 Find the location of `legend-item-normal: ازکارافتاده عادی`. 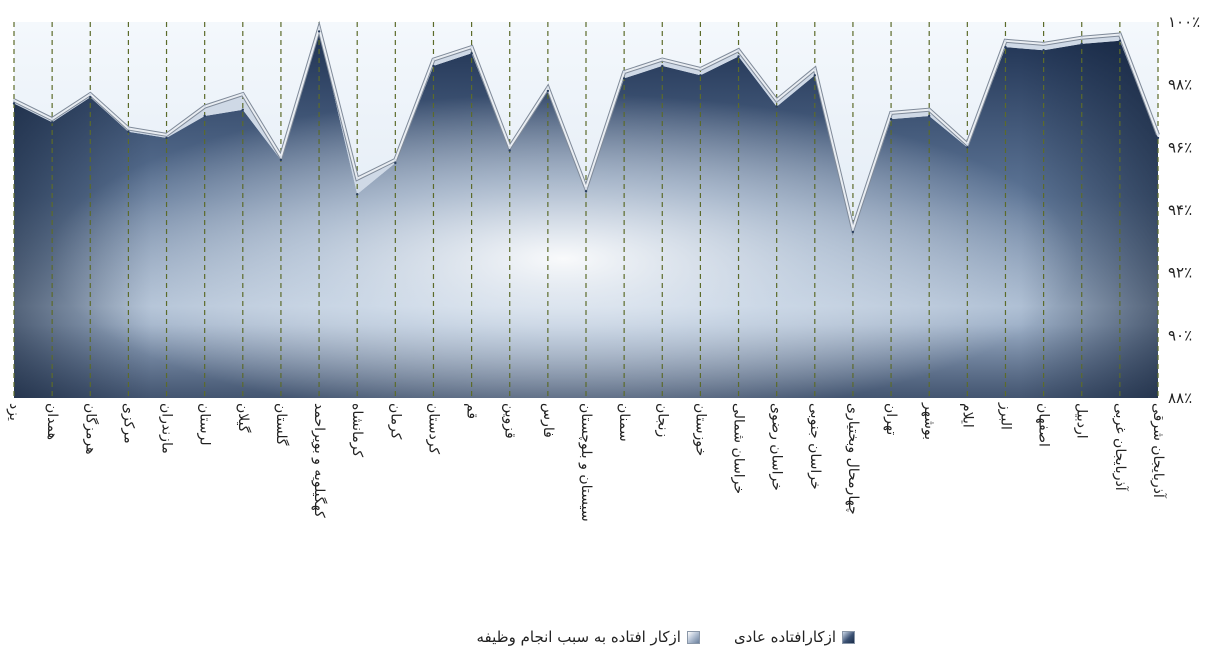

legend-item-normal: ازکارافتاده عادی is located at coordinates (794, 637).